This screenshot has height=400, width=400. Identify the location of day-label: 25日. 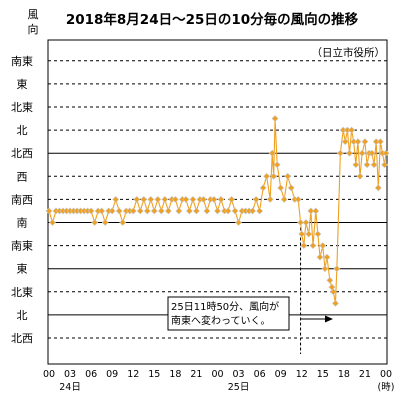
(239, 387).